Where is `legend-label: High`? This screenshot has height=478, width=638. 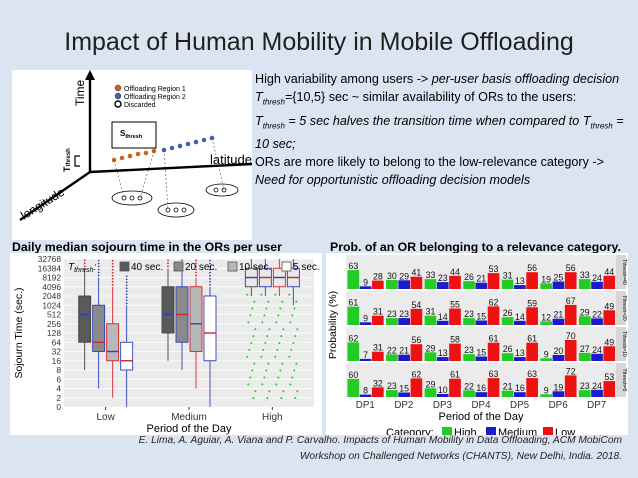 legend-label: High is located at coordinates (465, 431).